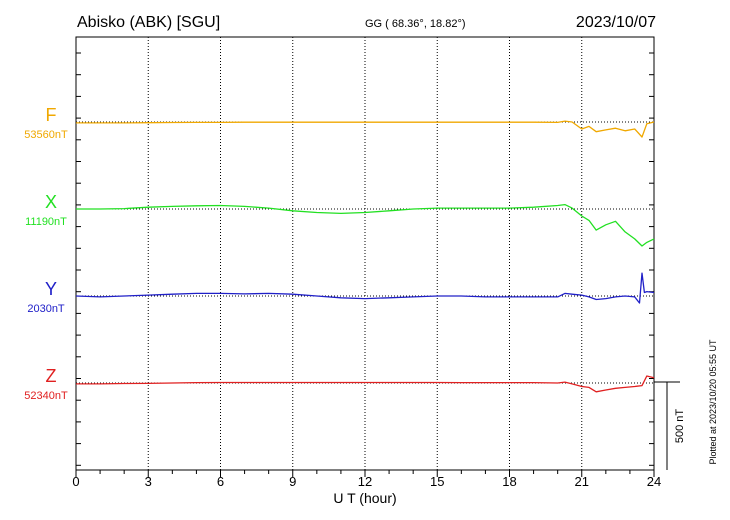 Image resolution: width=730 pixels, height=520 pixels. I want to click on series-line-y, so click(365, 288).